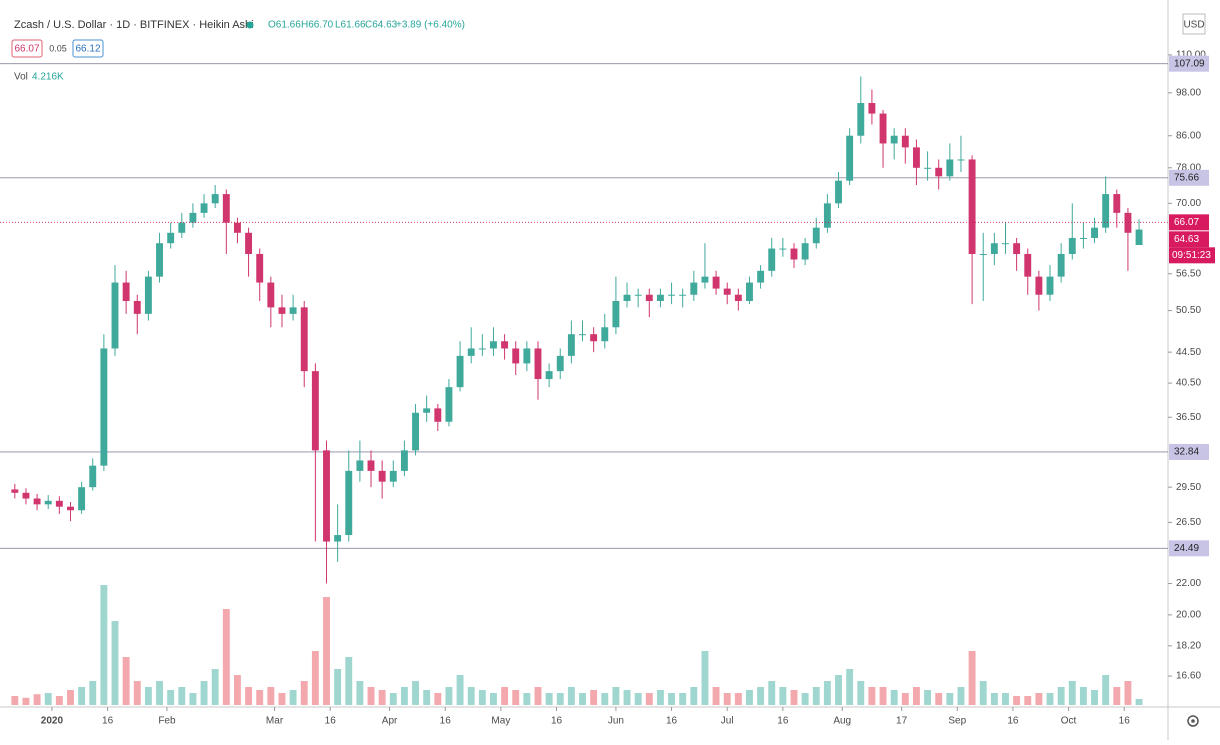 The height and width of the screenshot is (745, 1220). What do you see at coordinates (1188, 522) in the screenshot?
I see `y-tick-label: 26.50` at bounding box center [1188, 522].